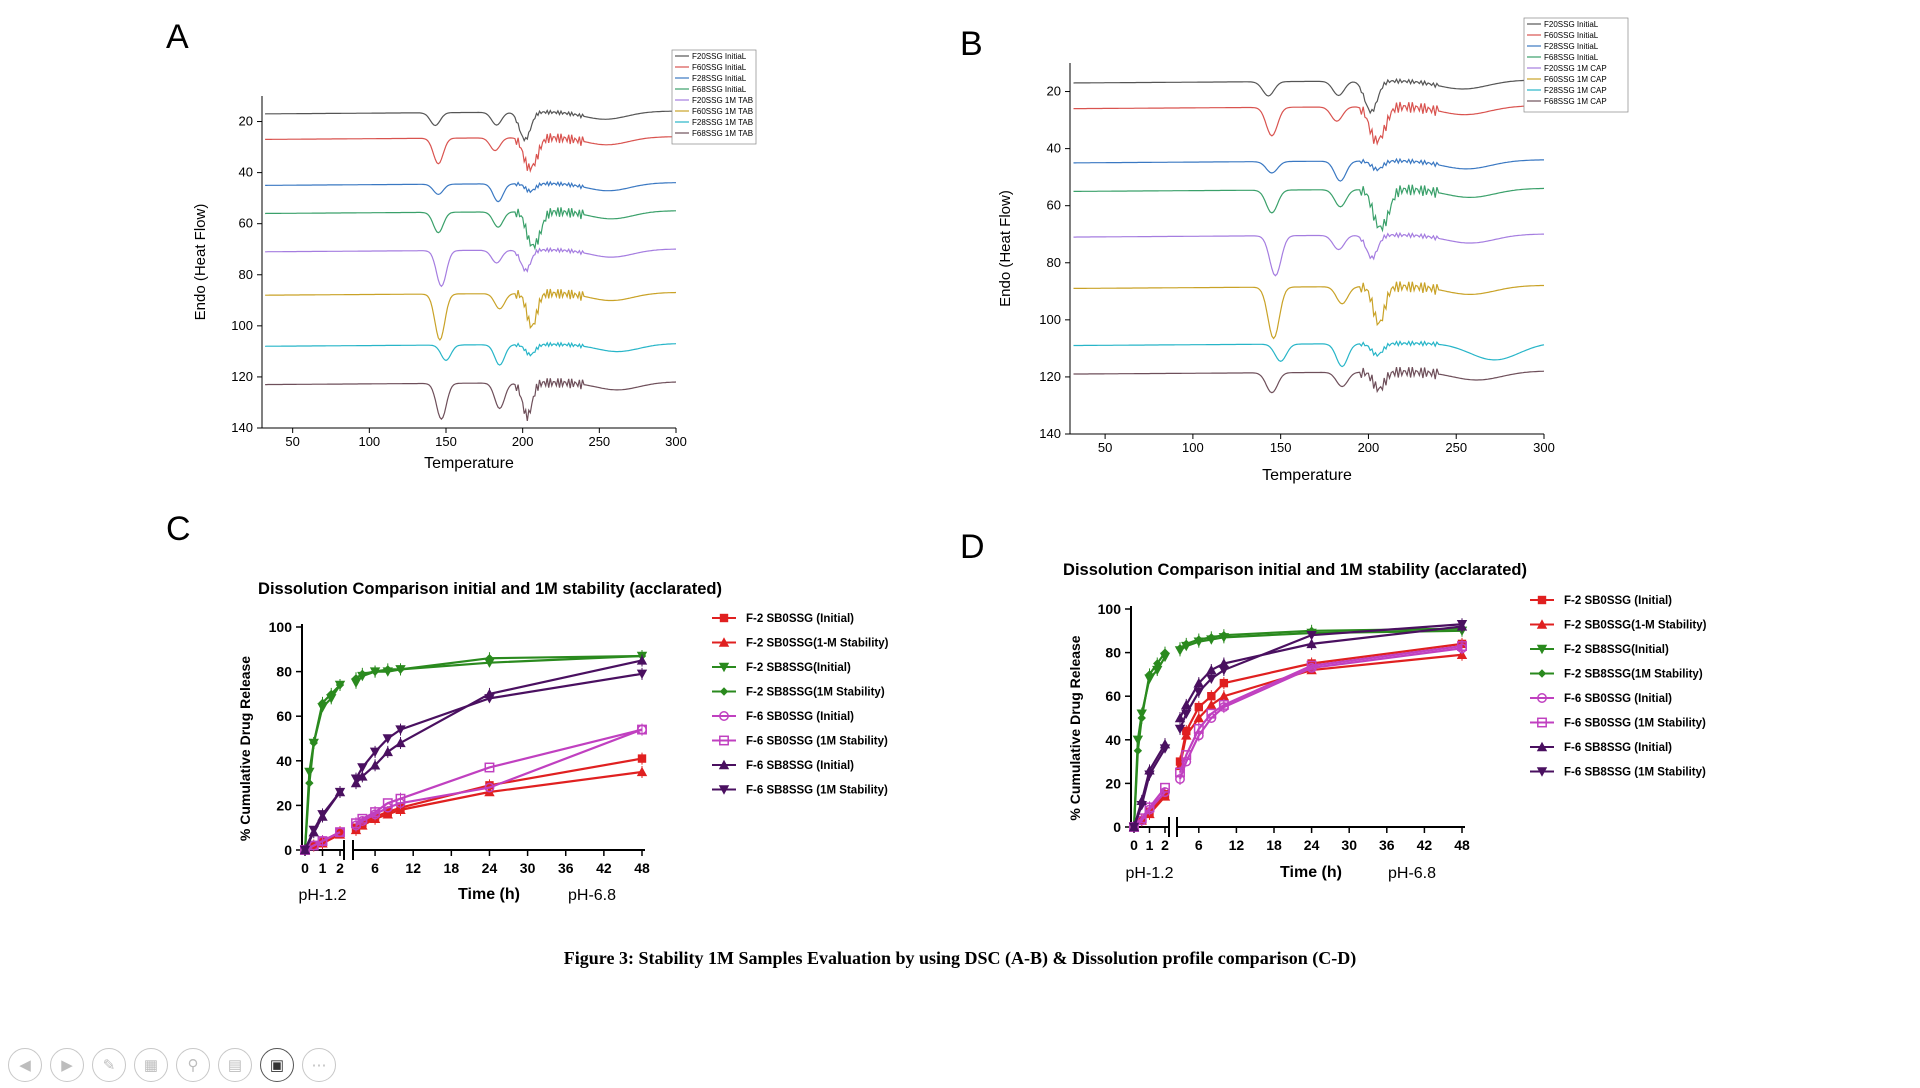  What do you see at coordinates (178, 529) in the screenshot?
I see `panel-letter-c: C` at bounding box center [178, 529].